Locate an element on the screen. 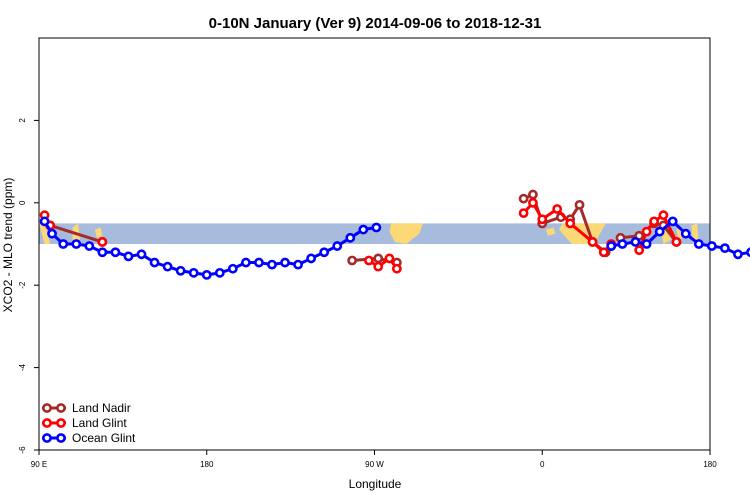  ocean-band is located at coordinates (374, 233).